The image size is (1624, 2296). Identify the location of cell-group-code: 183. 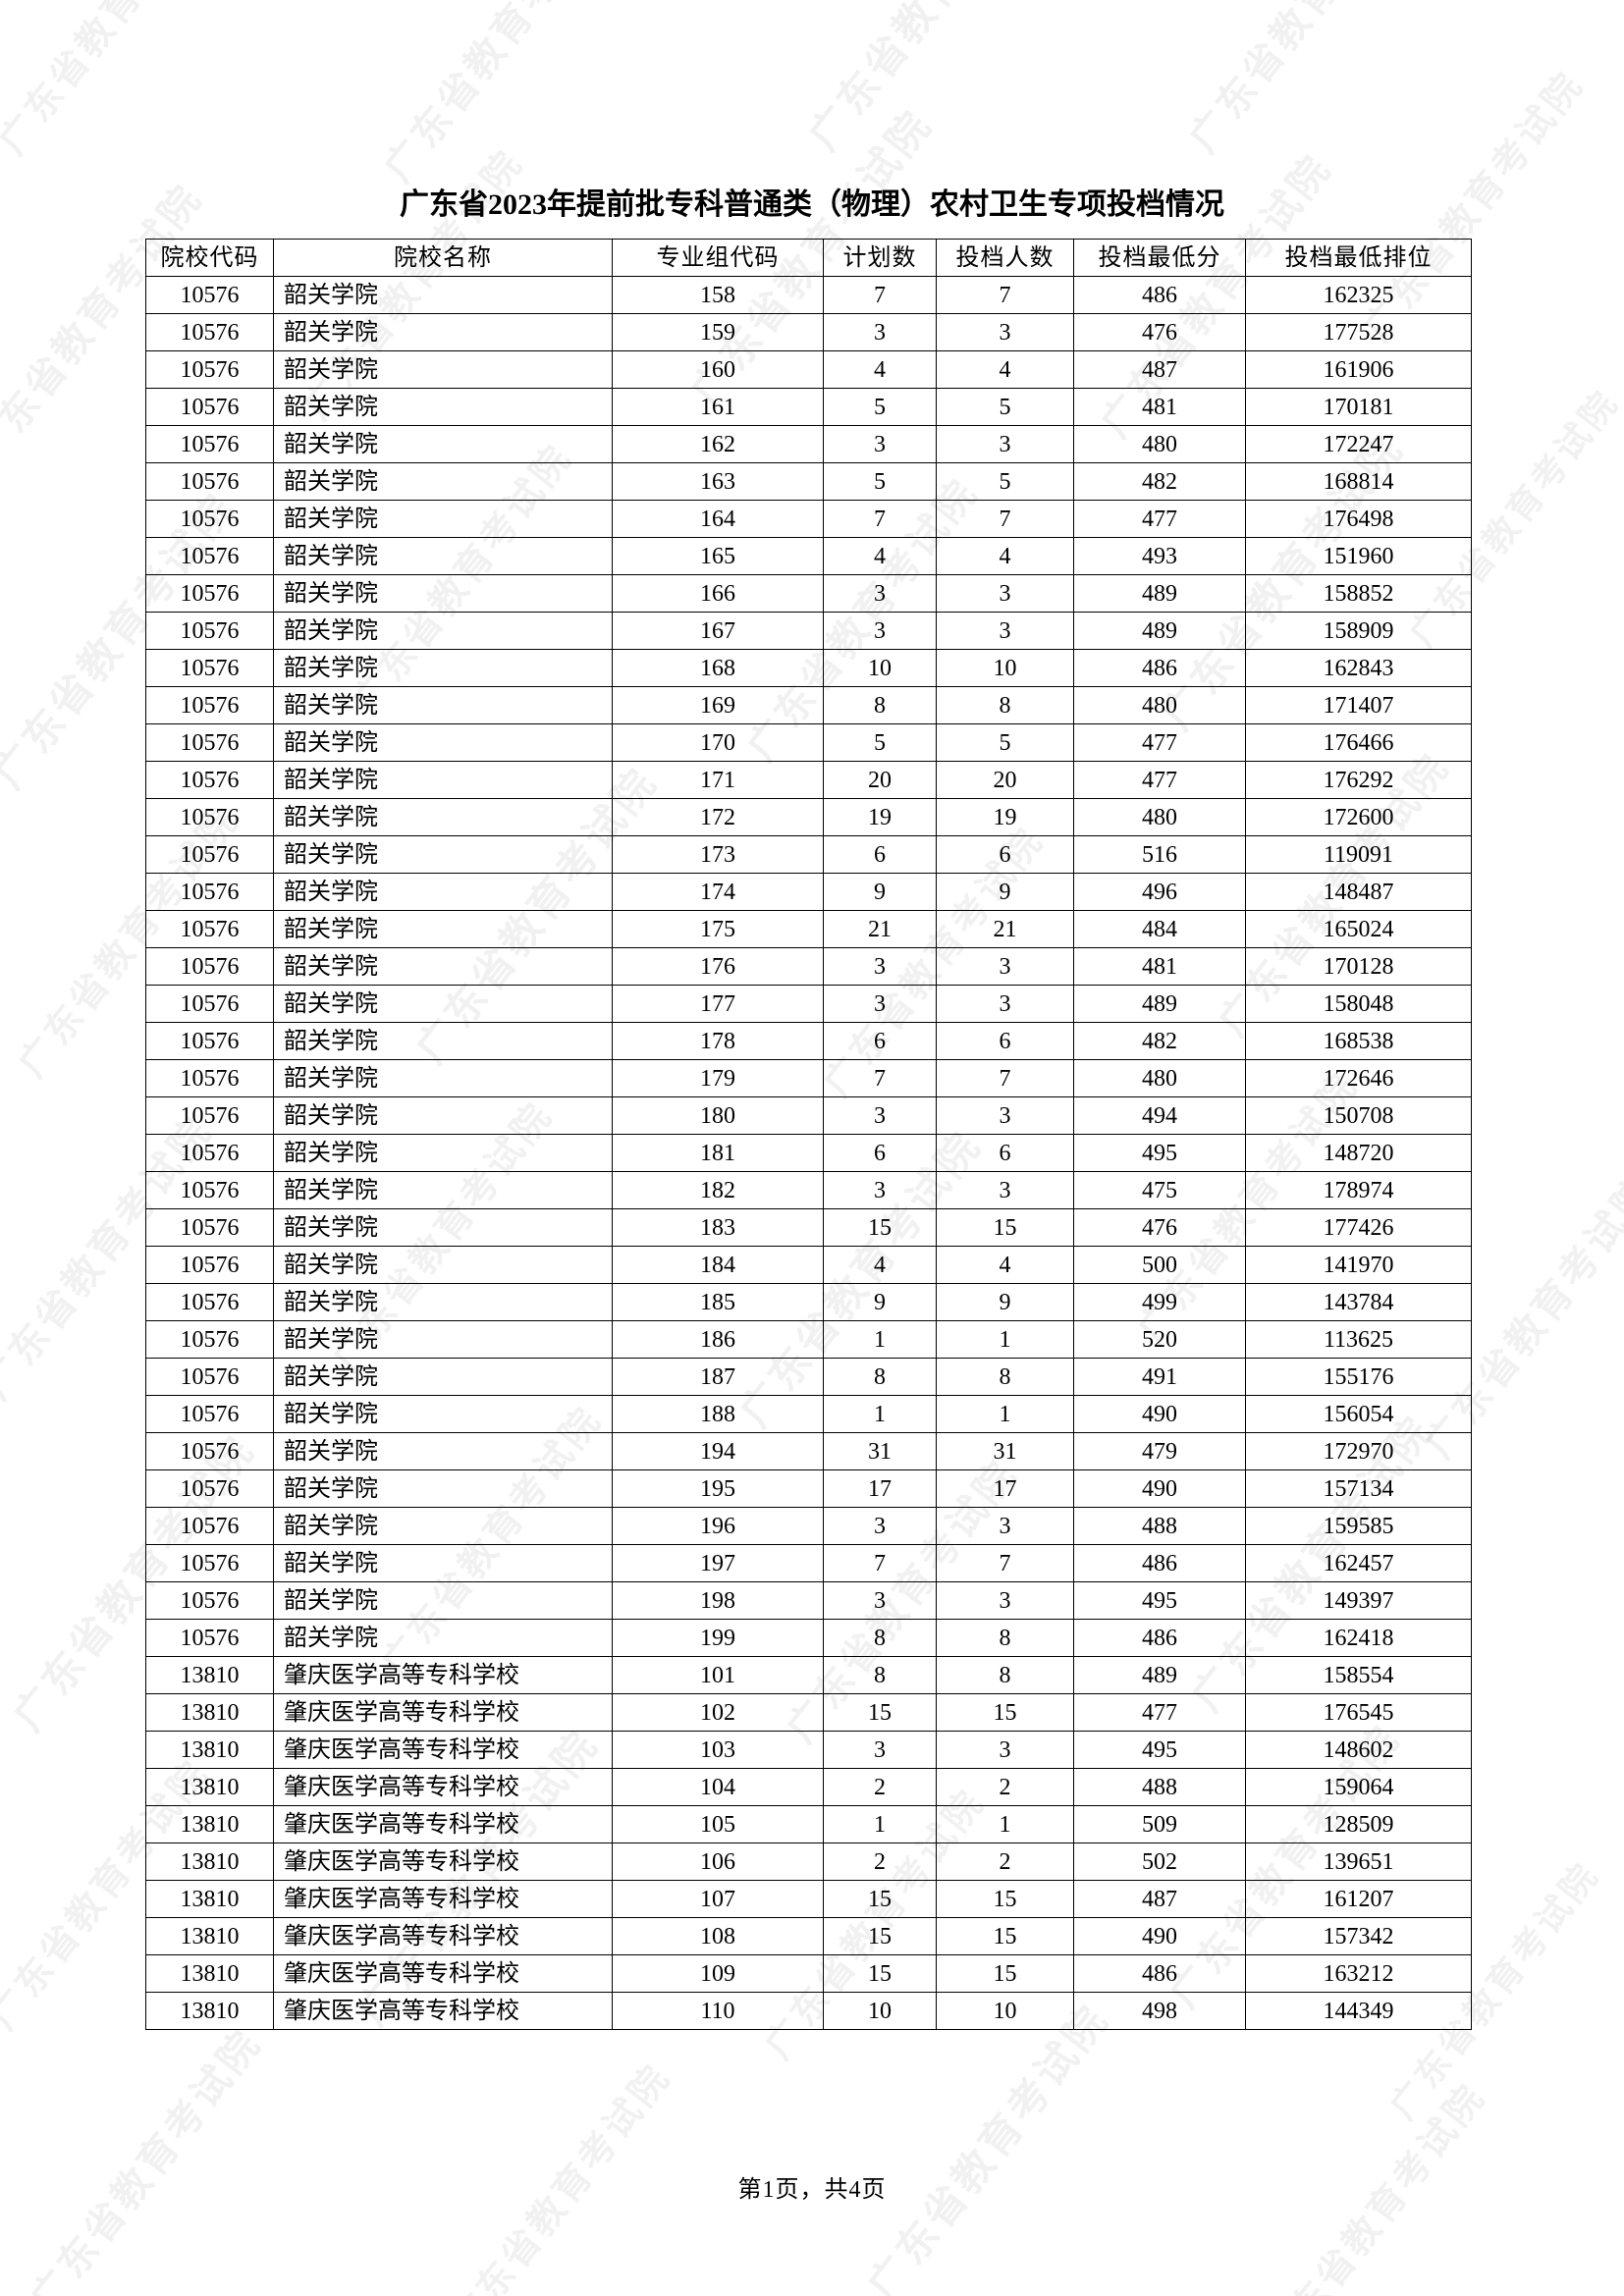
(718, 1227).